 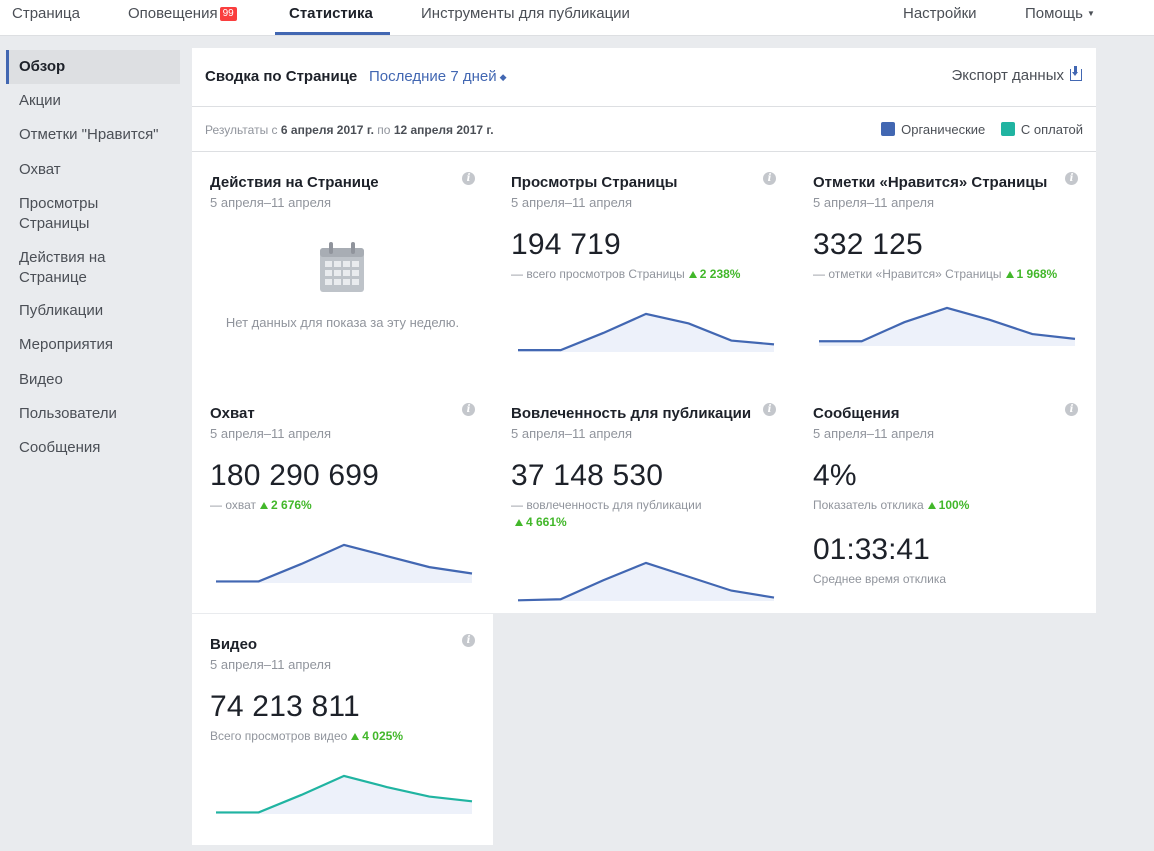 What do you see at coordinates (285, 706) in the screenshot?
I see `metric-value: 74 213 811` at bounding box center [285, 706].